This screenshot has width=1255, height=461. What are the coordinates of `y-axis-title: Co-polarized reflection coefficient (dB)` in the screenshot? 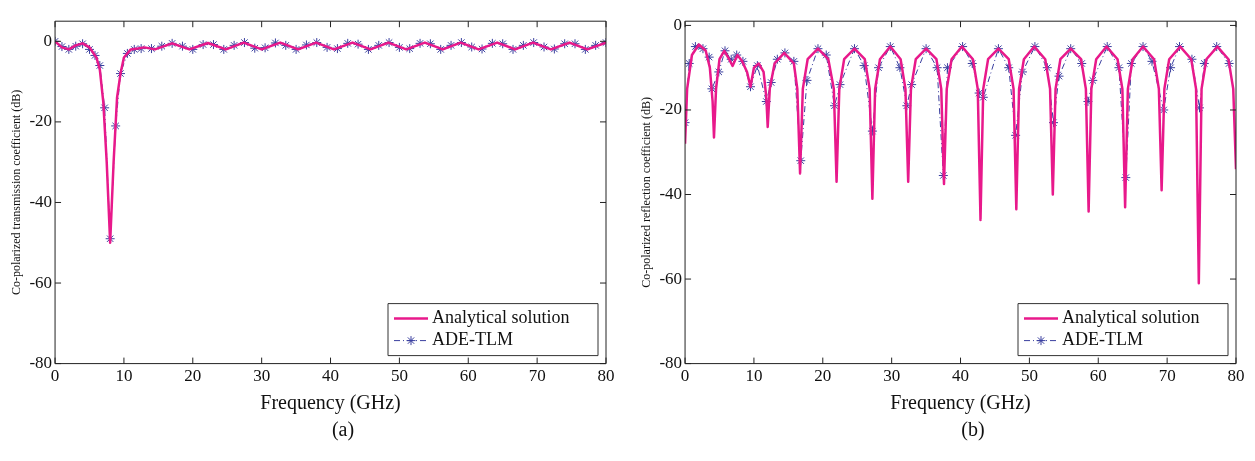 It's located at (646, 192).